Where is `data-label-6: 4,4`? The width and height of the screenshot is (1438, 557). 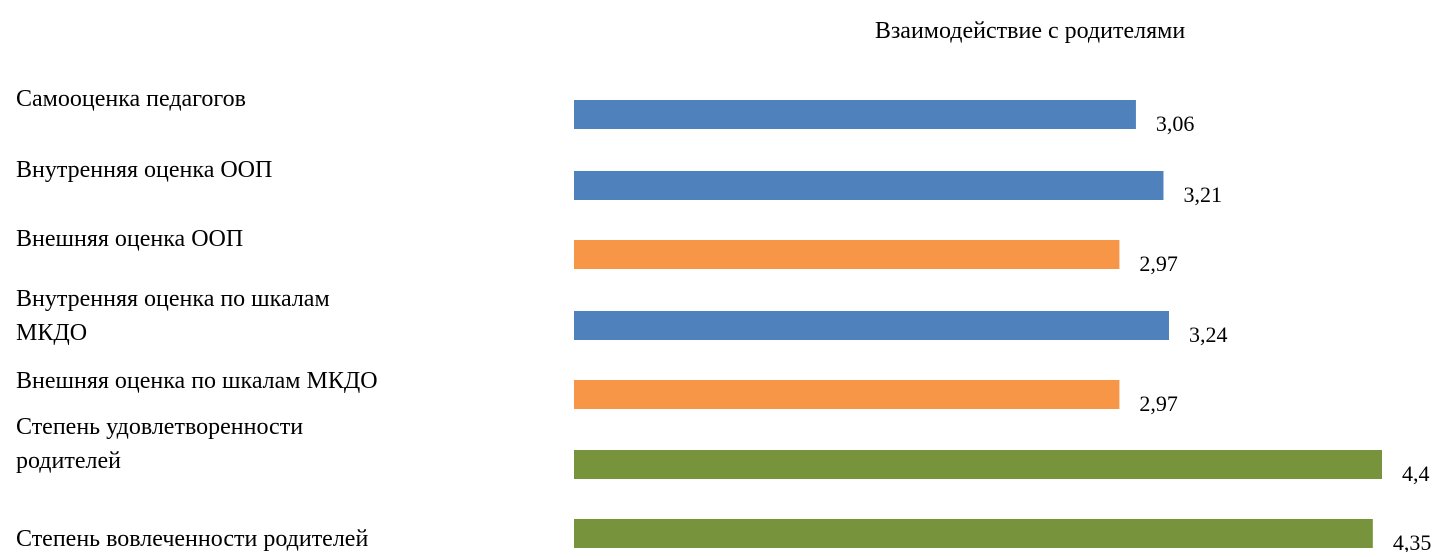
data-label-6: 4,4 is located at coordinates (1416, 473).